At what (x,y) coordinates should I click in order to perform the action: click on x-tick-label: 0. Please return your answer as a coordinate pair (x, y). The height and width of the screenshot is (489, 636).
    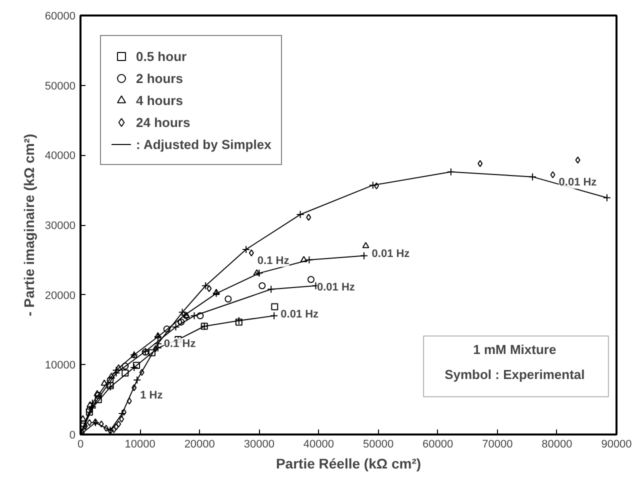
    Looking at the image, I should click on (80, 444).